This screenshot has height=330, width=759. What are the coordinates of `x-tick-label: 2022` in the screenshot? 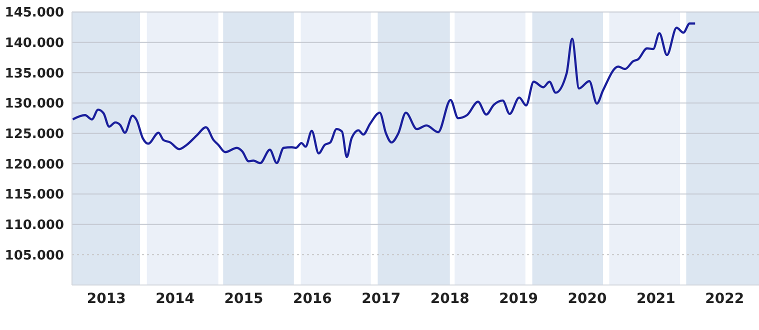 It's located at (724, 298).